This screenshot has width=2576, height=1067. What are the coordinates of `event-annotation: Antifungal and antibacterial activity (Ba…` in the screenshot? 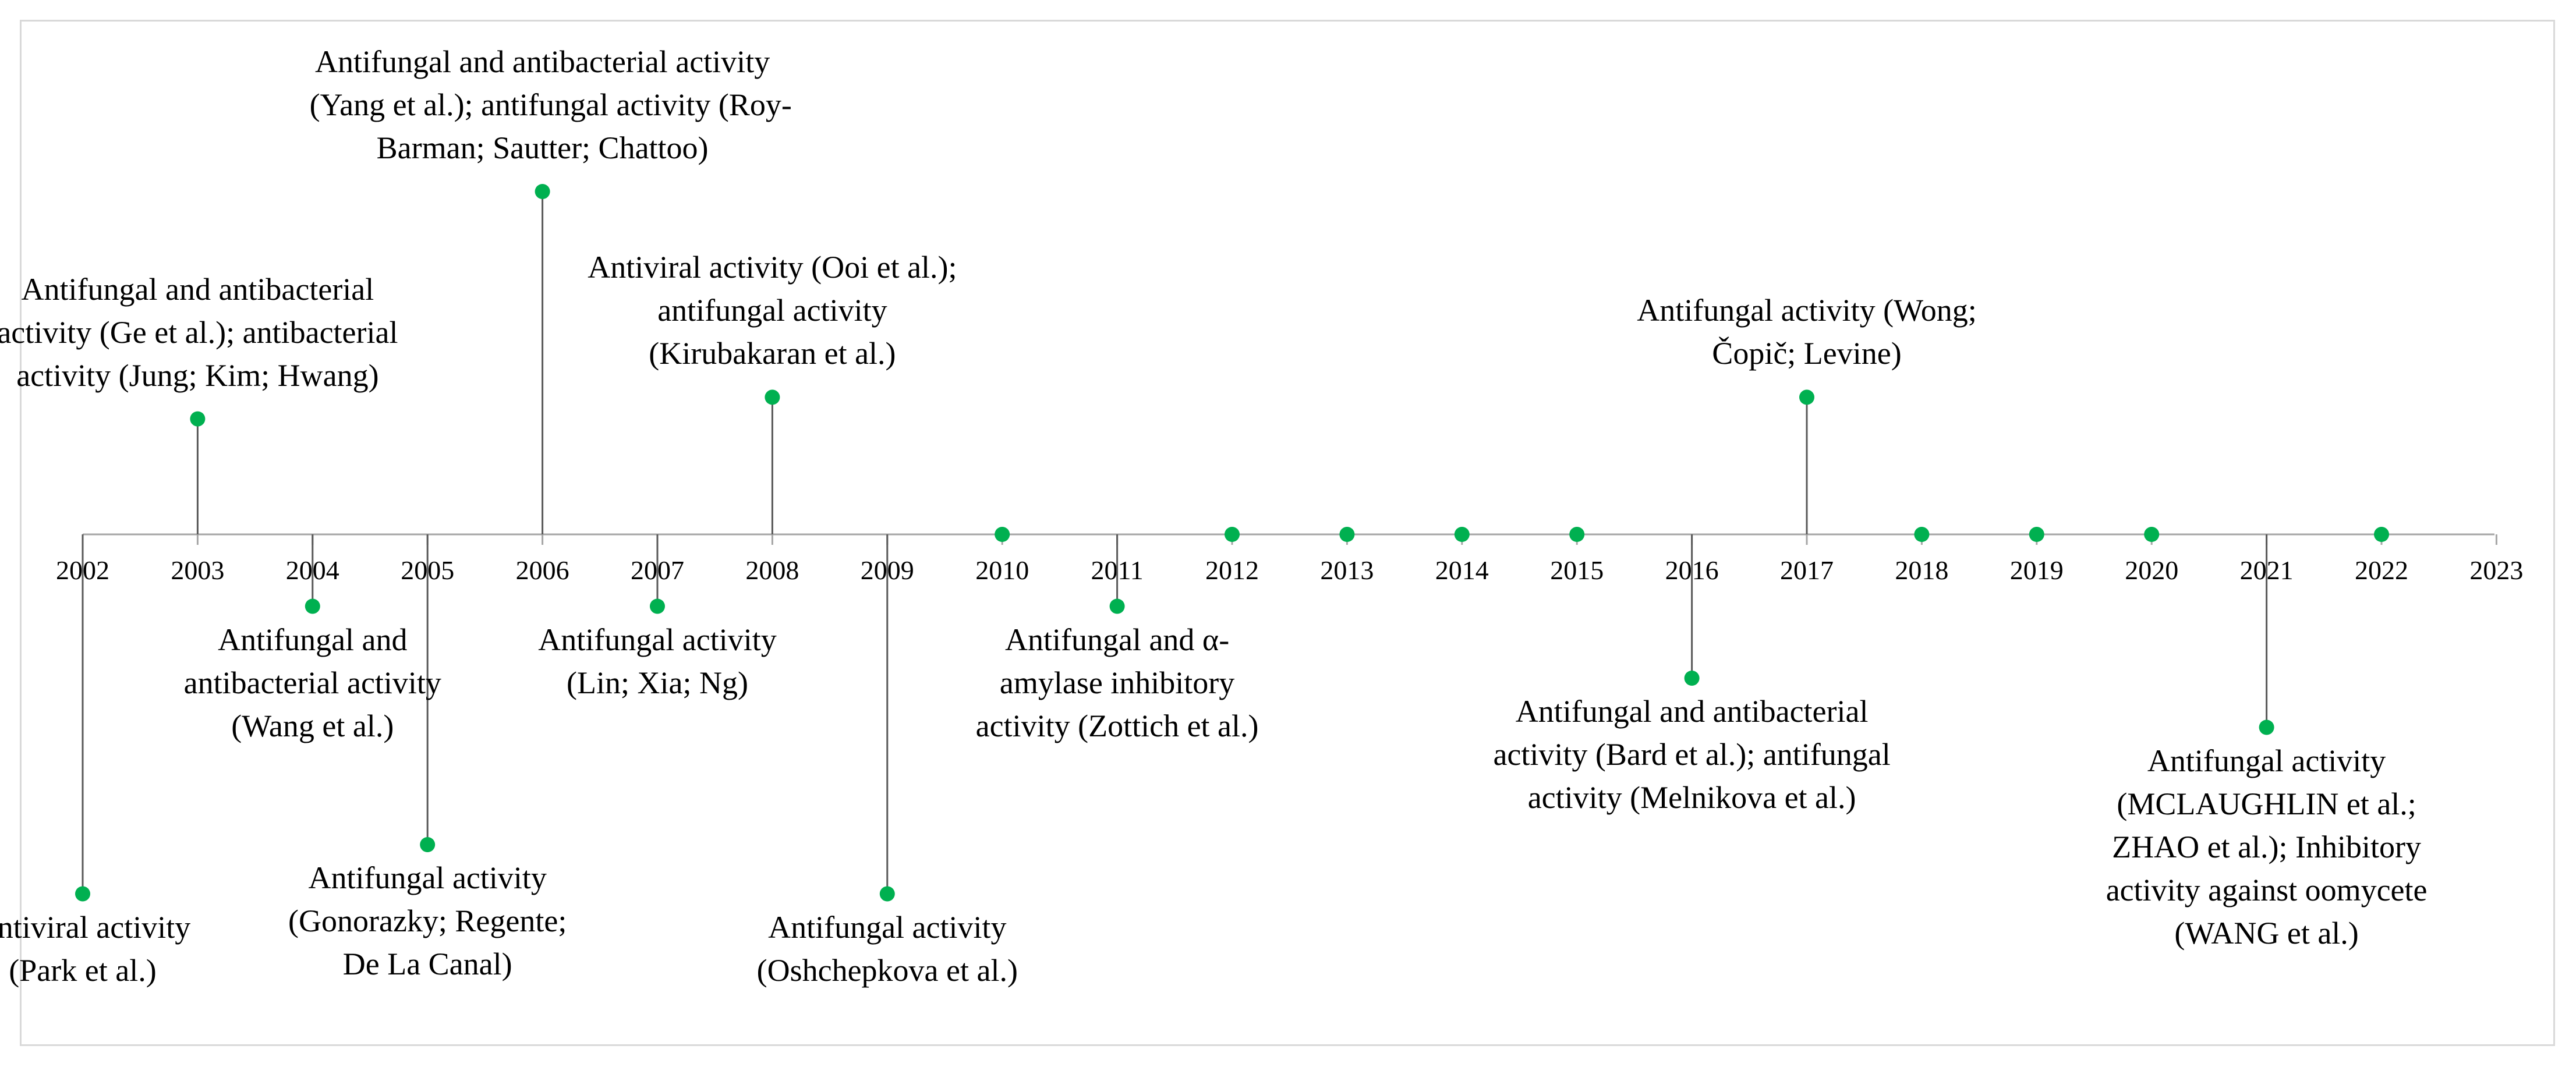 It's located at (1692, 754).